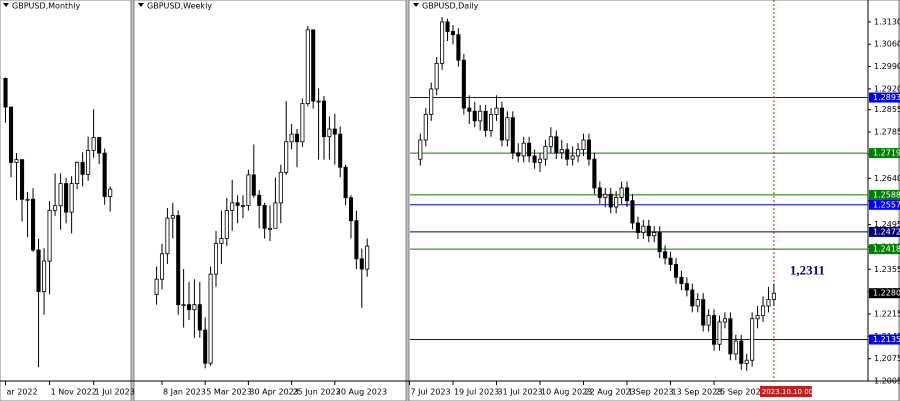 The width and height of the screenshot is (900, 401). Describe the element at coordinates (450, 6) in the screenshot. I see `panel-title: GBPUSD,Daily` at that location.